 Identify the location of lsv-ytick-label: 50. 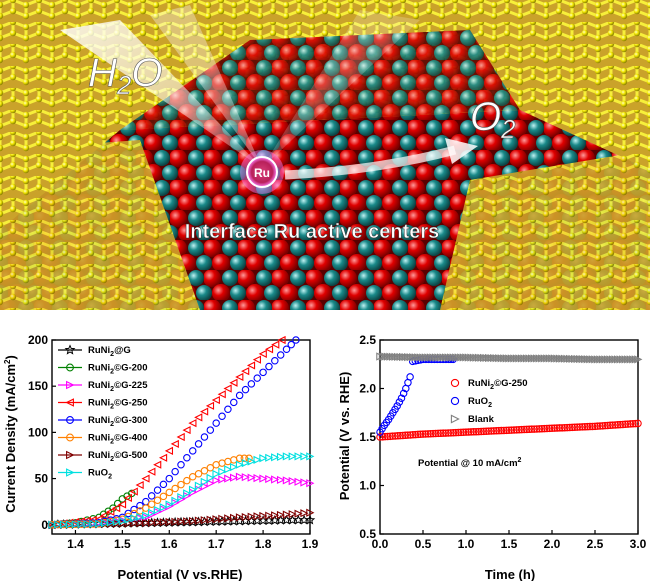
(42, 479).